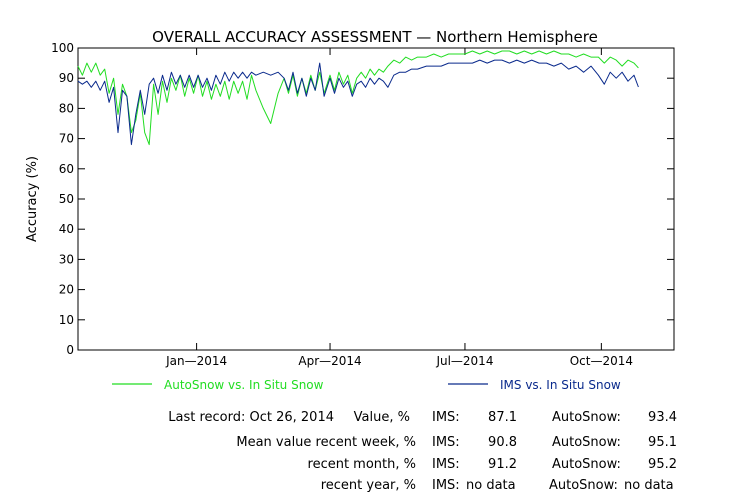 The height and width of the screenshot is (500, 750). Describe the element at coordinates (66, 320) in the screenshot. I see `y-tick-label: 10` at that location.